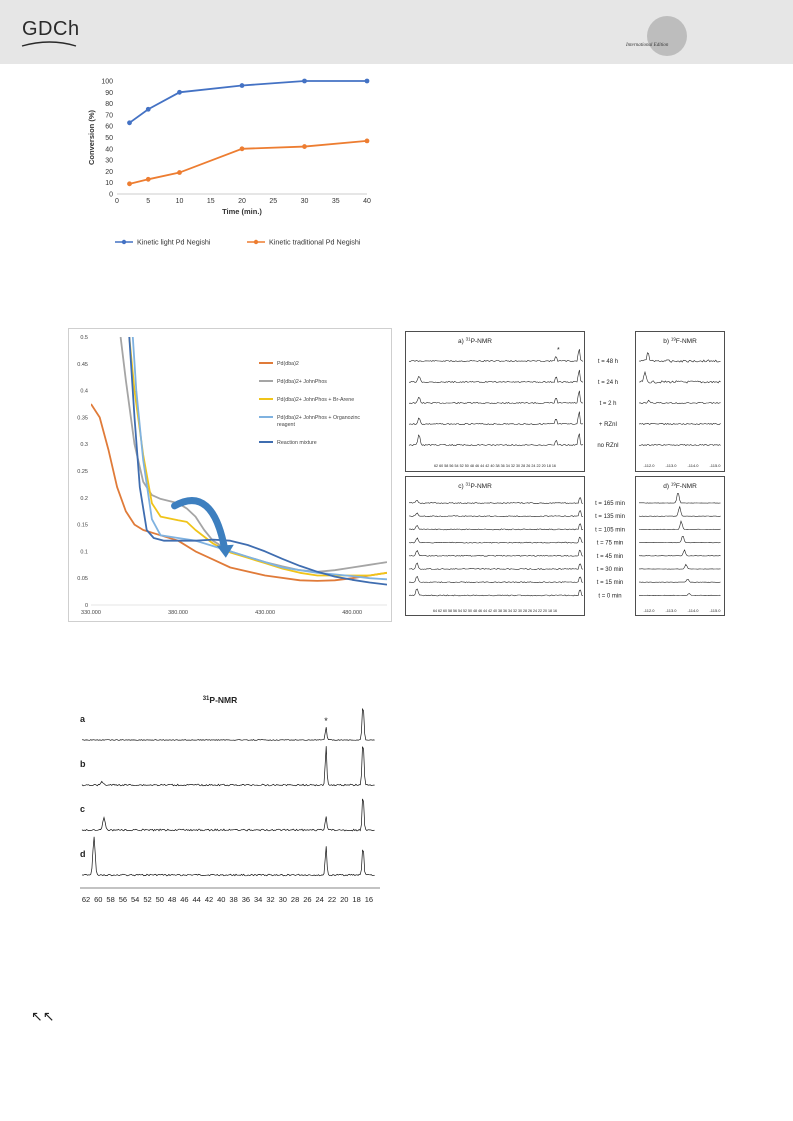 This screenshot has height=1121, width=793. What do you see at coordinates (297, 443) in the screenshot?
I see `legend-label: Reaction mixture` at bounding box center [297, 443].